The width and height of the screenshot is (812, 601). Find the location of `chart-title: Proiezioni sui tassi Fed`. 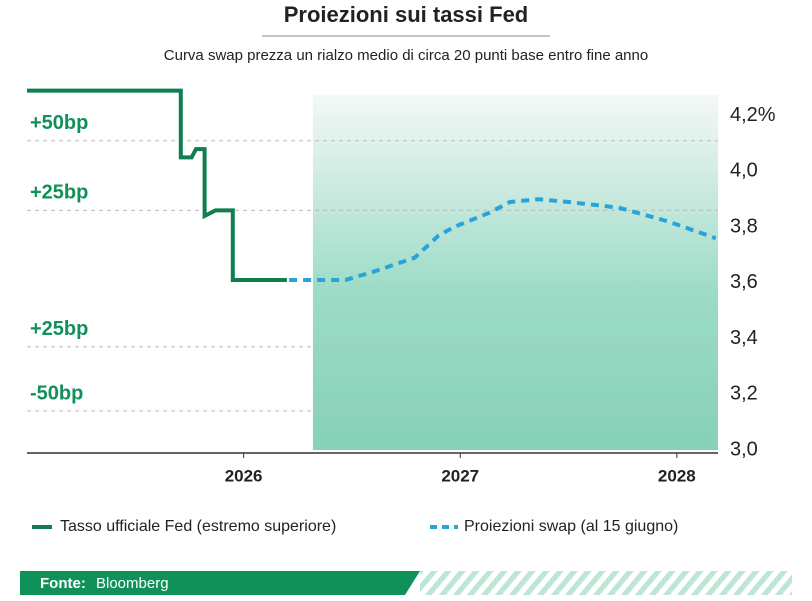

chart-title: Proiezioni sui tassi Fed is located at coordinates (406, 14).